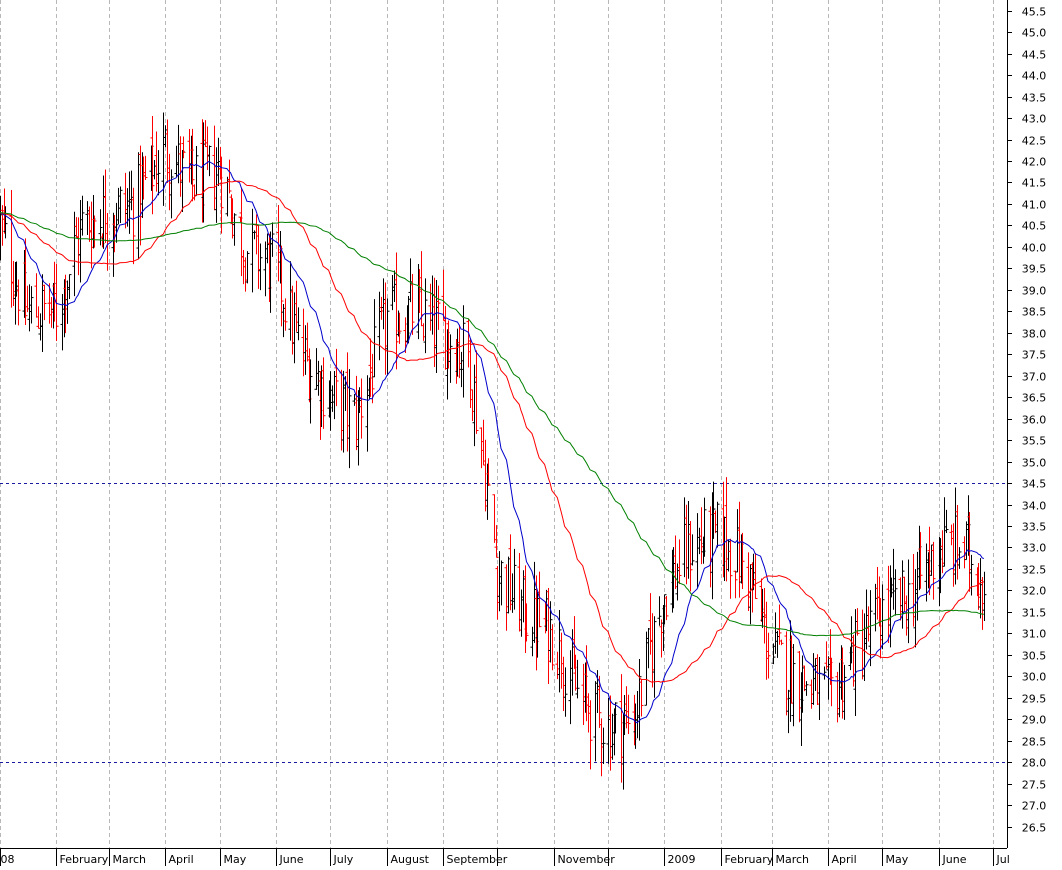 The width and height of the screenshot is (1062, 870). Describe the element at coordinates (1034, 763) in the screenshot. I see `y-tick-label: 28.0` at that location.